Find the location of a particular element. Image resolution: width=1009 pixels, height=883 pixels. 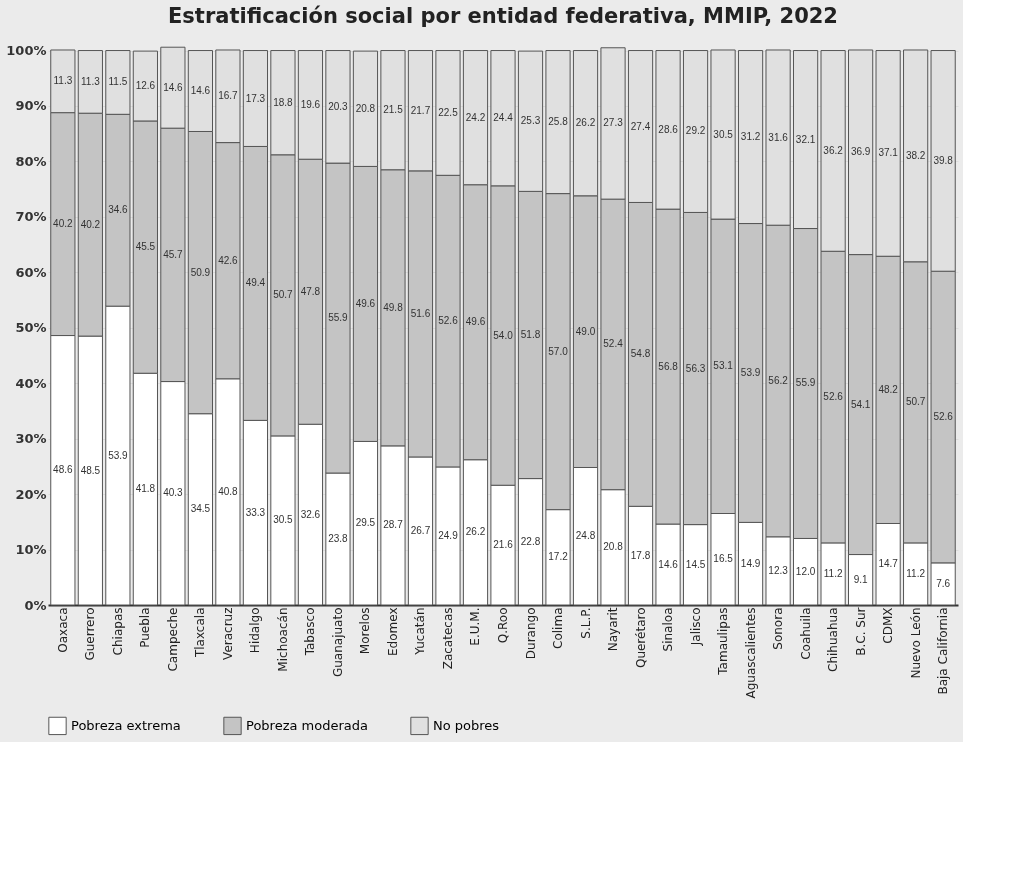

x-tick-label: CDMX is located at coordinates (888, 625).